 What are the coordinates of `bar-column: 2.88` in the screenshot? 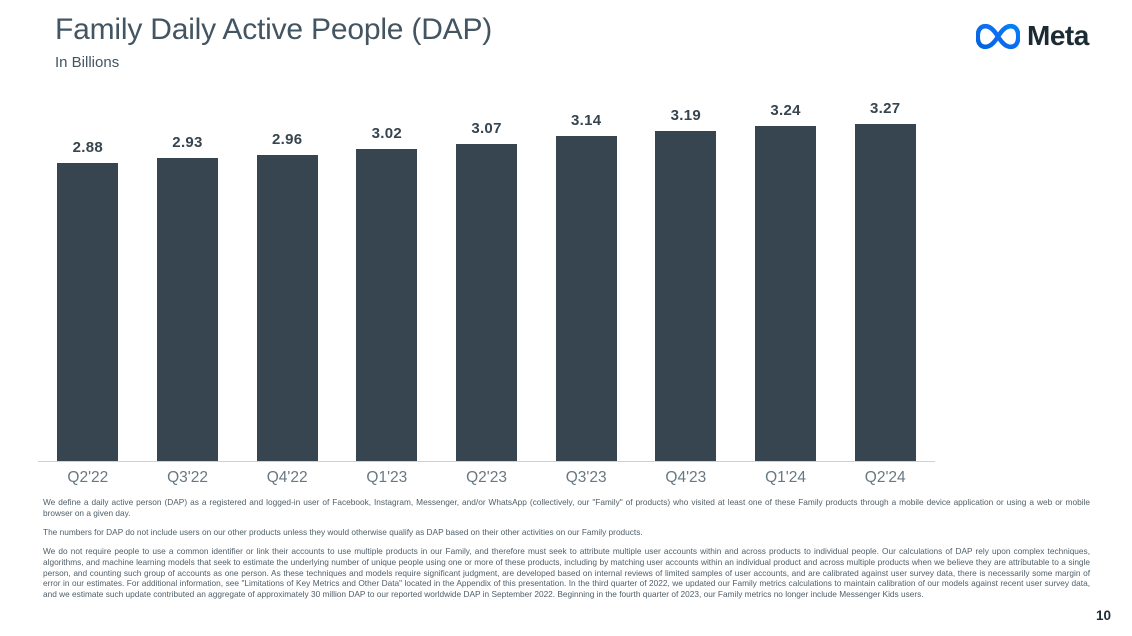 It's located at (88, 280).